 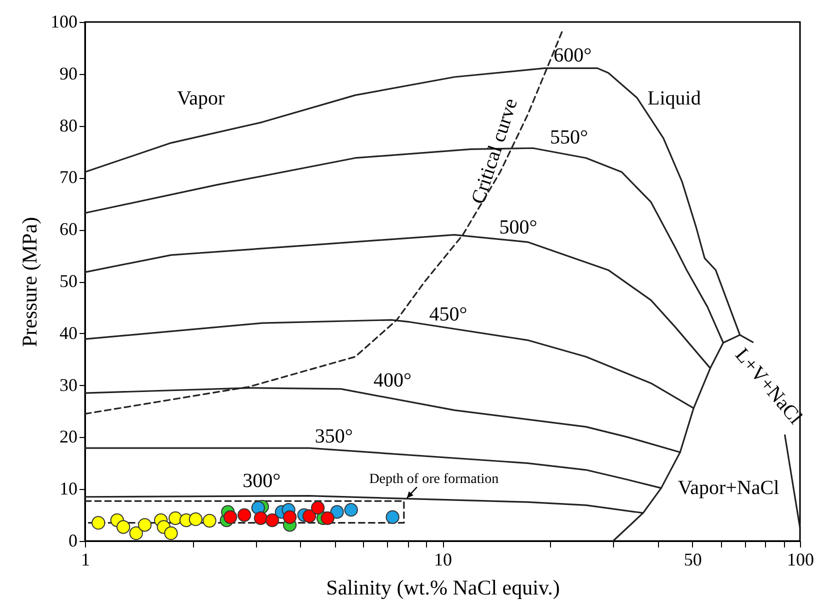 I want to click on annotation: 400°, so click(x=392, y=381).